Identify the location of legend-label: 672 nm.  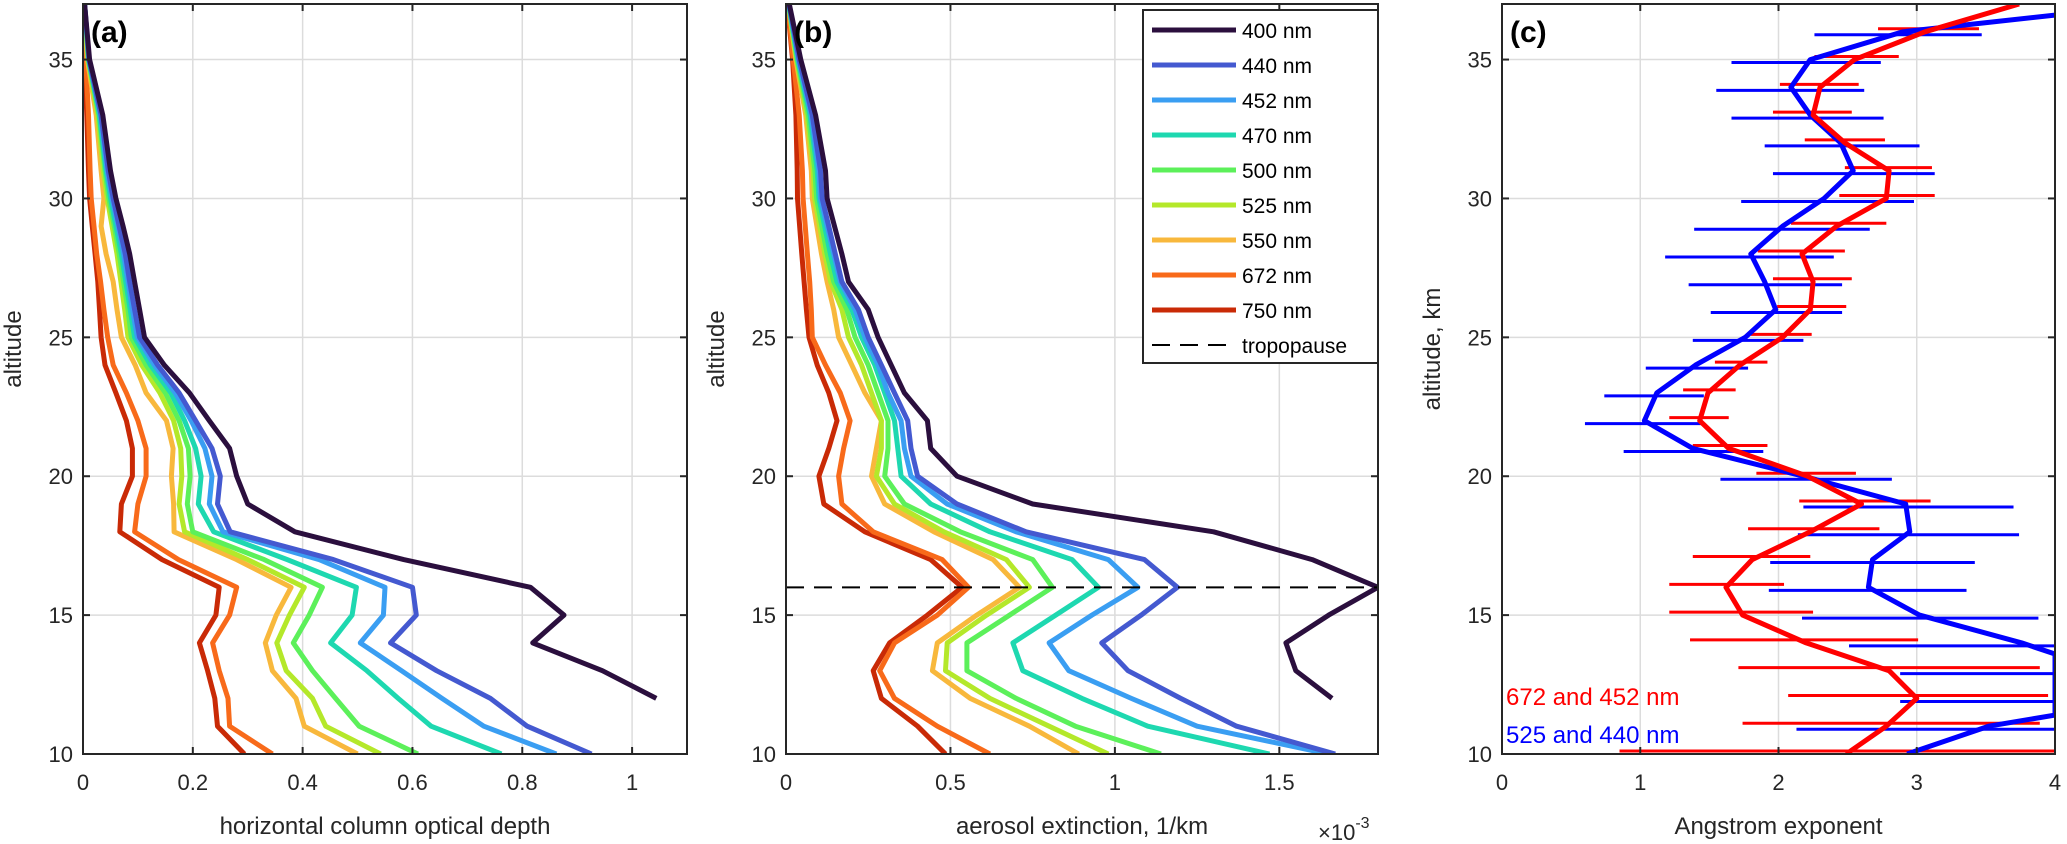
(1277, 276).